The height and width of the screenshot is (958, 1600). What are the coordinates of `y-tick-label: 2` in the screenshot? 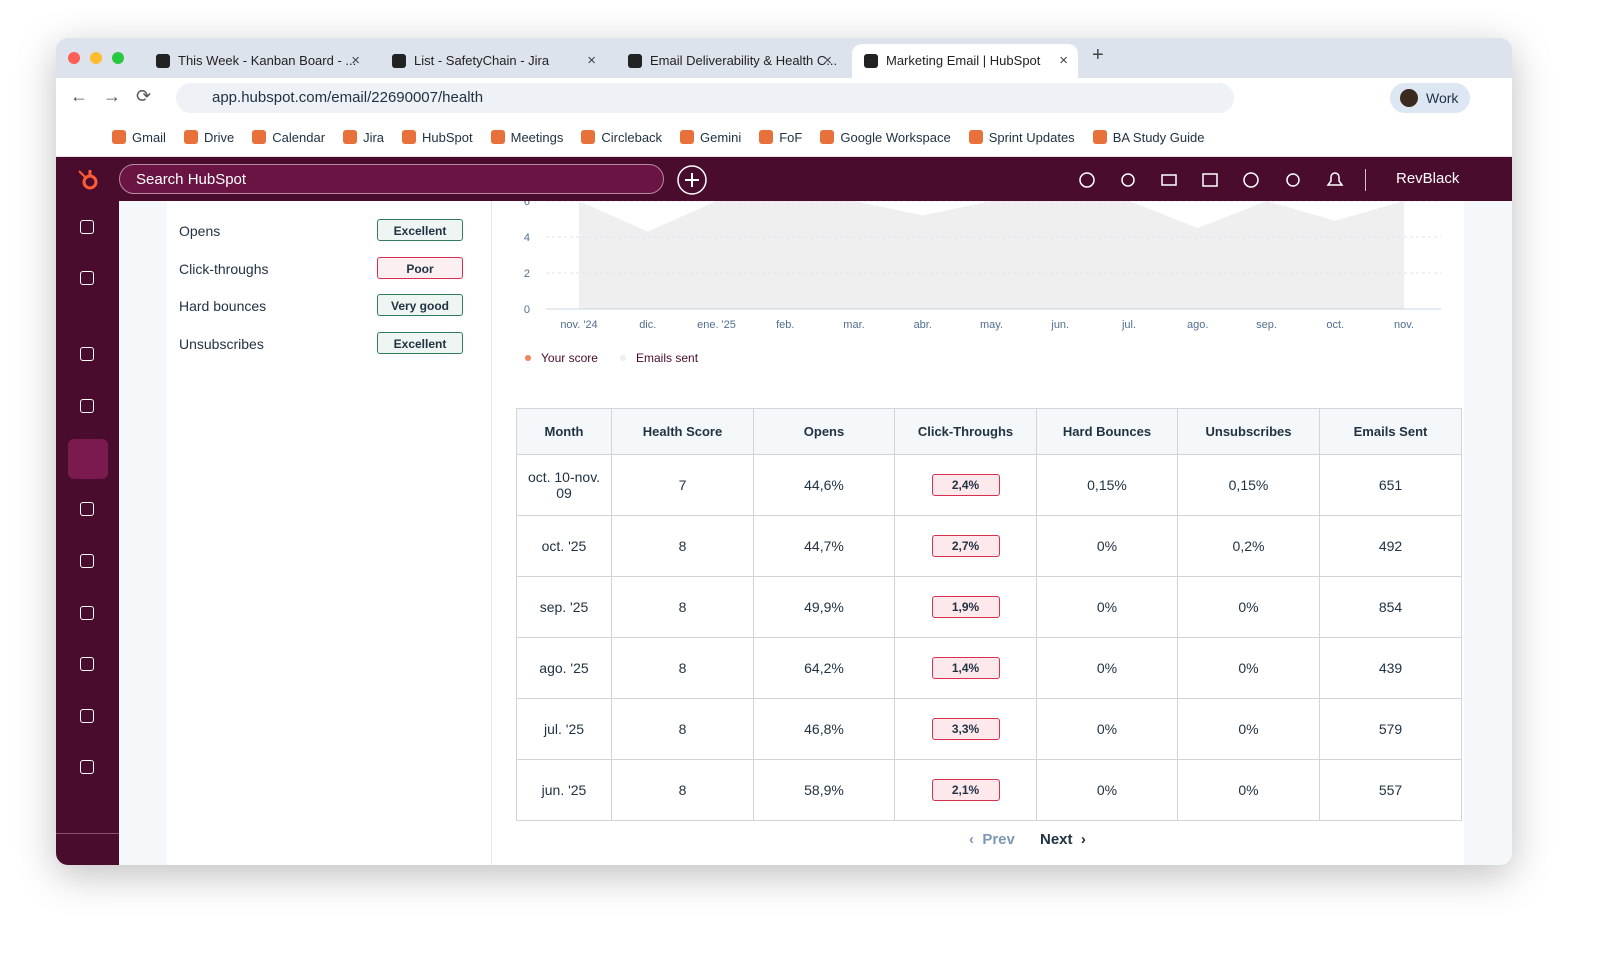 It's located at (527, 274).